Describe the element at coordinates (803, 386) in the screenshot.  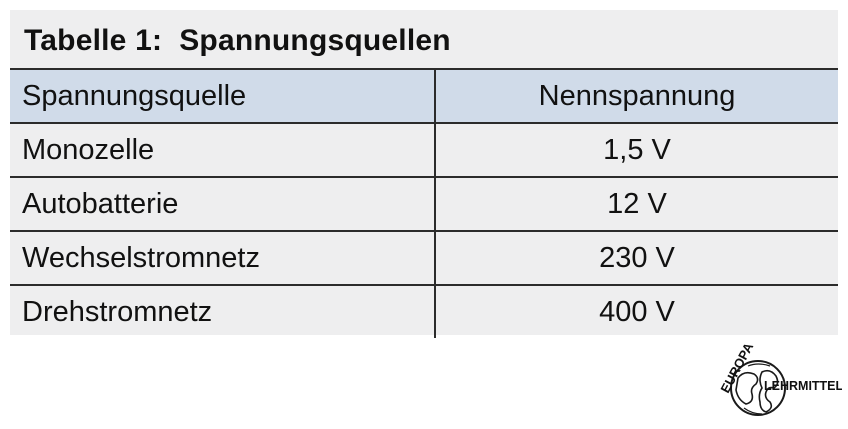
I see `logo-line-lehrmittel: LEHRMITTEL` at that location.